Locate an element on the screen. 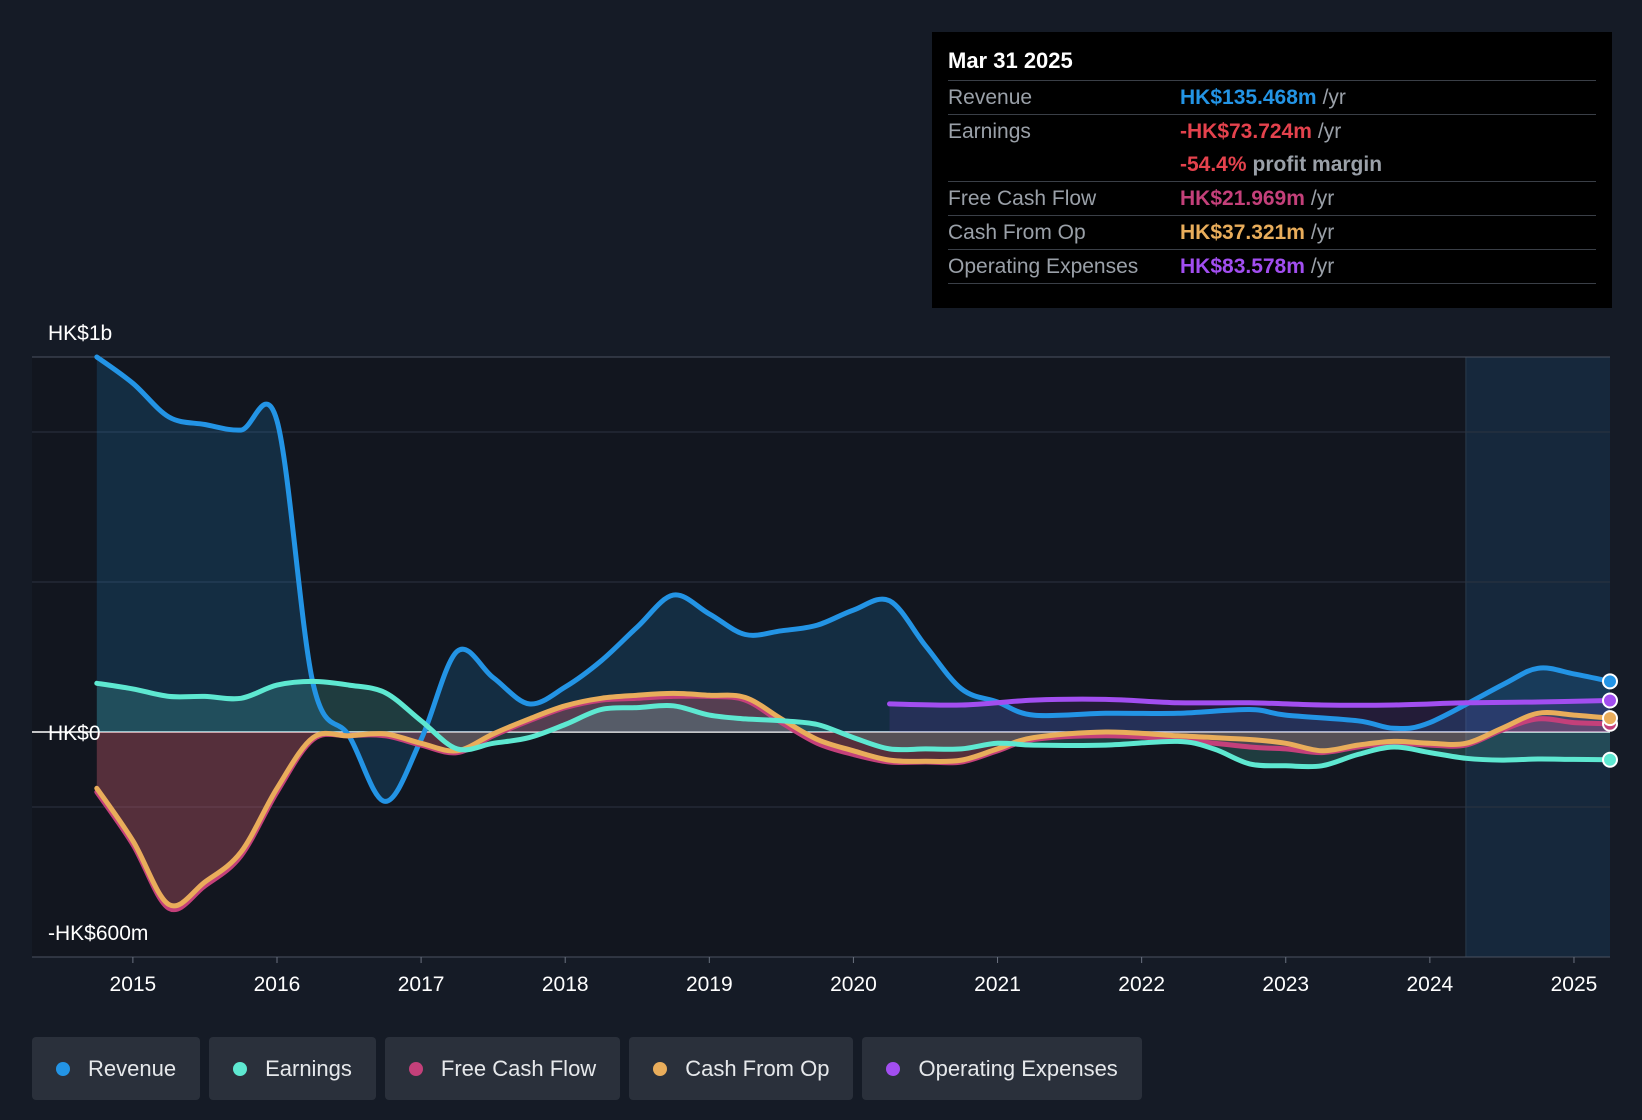 The height and width of the screenshot is (1120, 1642). y-bottom-label: -HK$600m is located at coordinates (98, 933).